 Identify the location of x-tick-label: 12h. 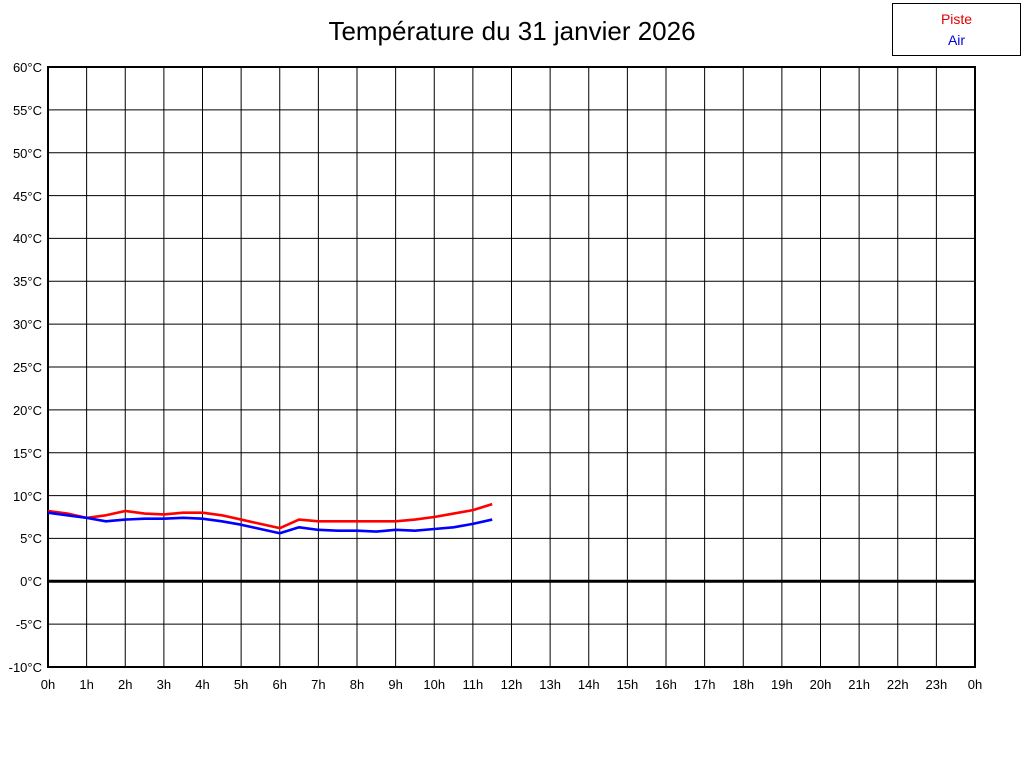
(511, 684).